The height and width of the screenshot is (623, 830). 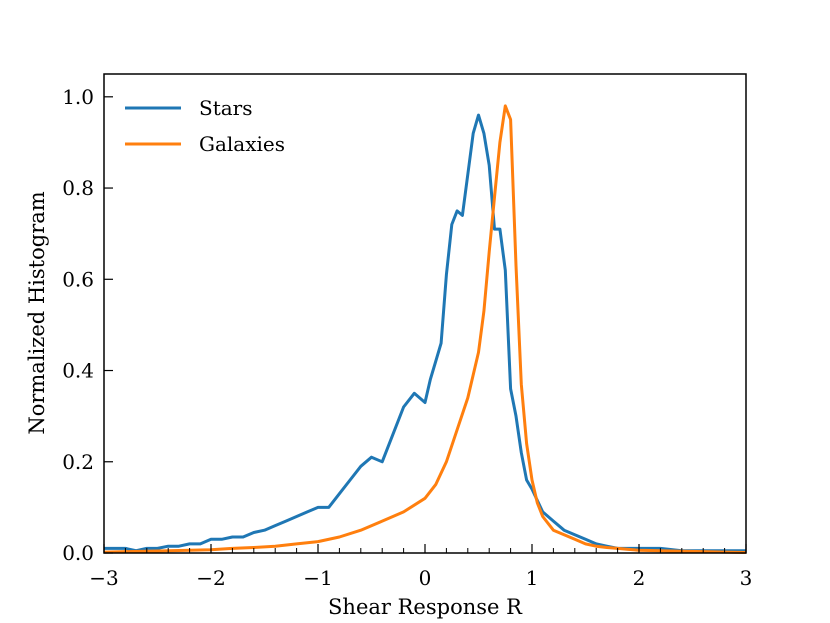 What do you see at coordinates (532, 578) in the screenshot?
I see `x-tick-label: 1` at bounding box center [532, 578].